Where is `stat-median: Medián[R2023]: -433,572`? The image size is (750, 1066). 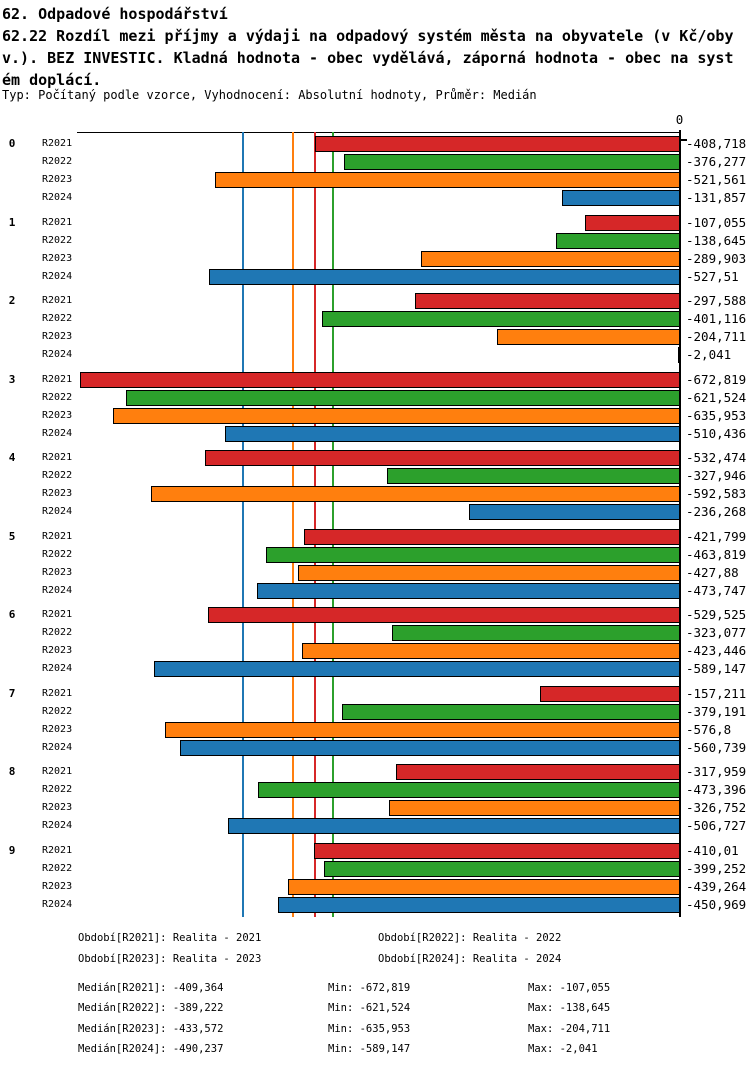 stat-median: Medián[R2023]: -433,572 is located at coordinates (151, 1028).